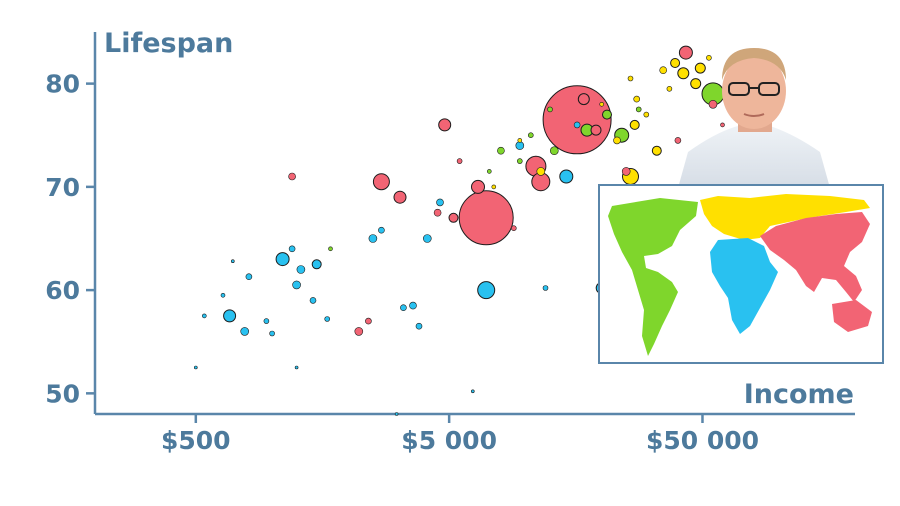  I want to click on world-map-legend, so click(741, 274).